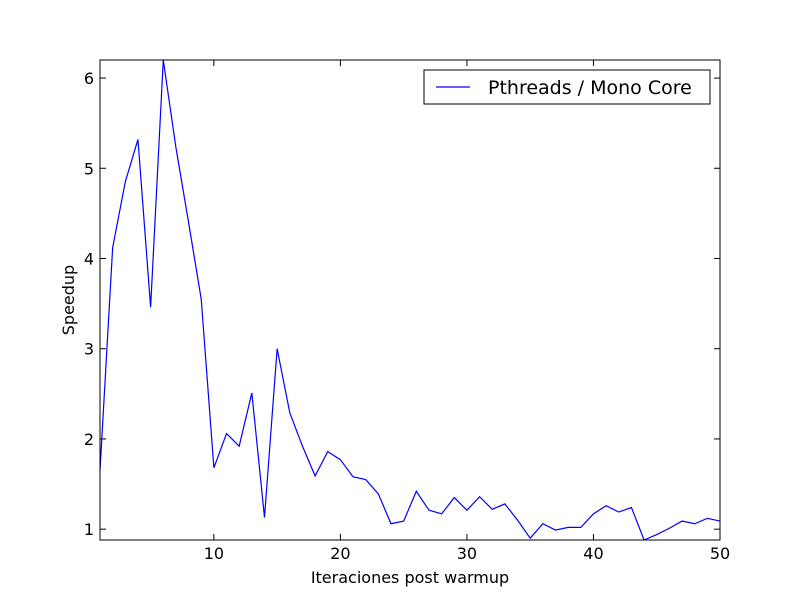 The width and height of the screenshot is (800, 600). What do you see at coordinates (214, 553) in the screenshot?
I see `x-tick-label: 10` at bounding box center [214, 553].